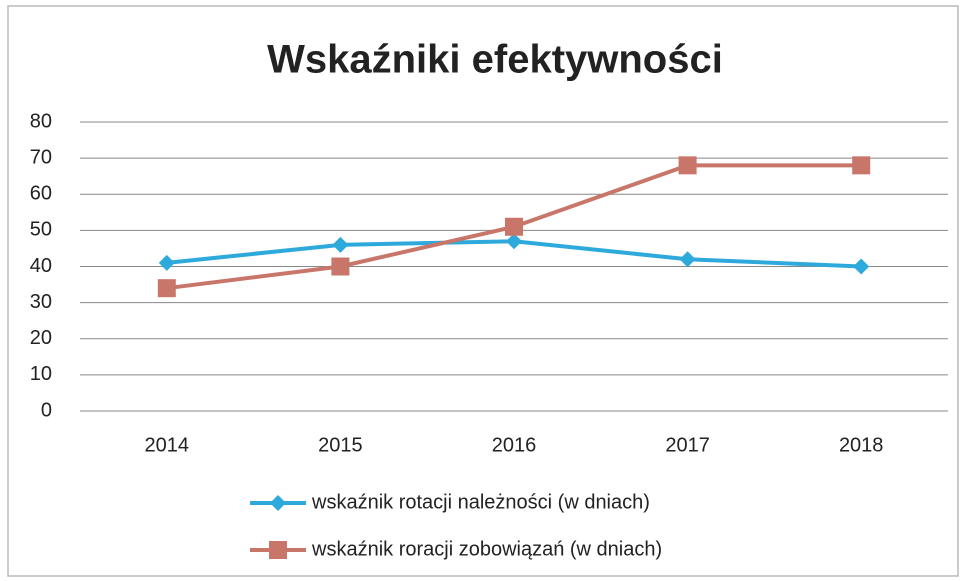 This screenshot has width=967, height=581. I want to click on y-tick-label: 30, so click(41, 302).